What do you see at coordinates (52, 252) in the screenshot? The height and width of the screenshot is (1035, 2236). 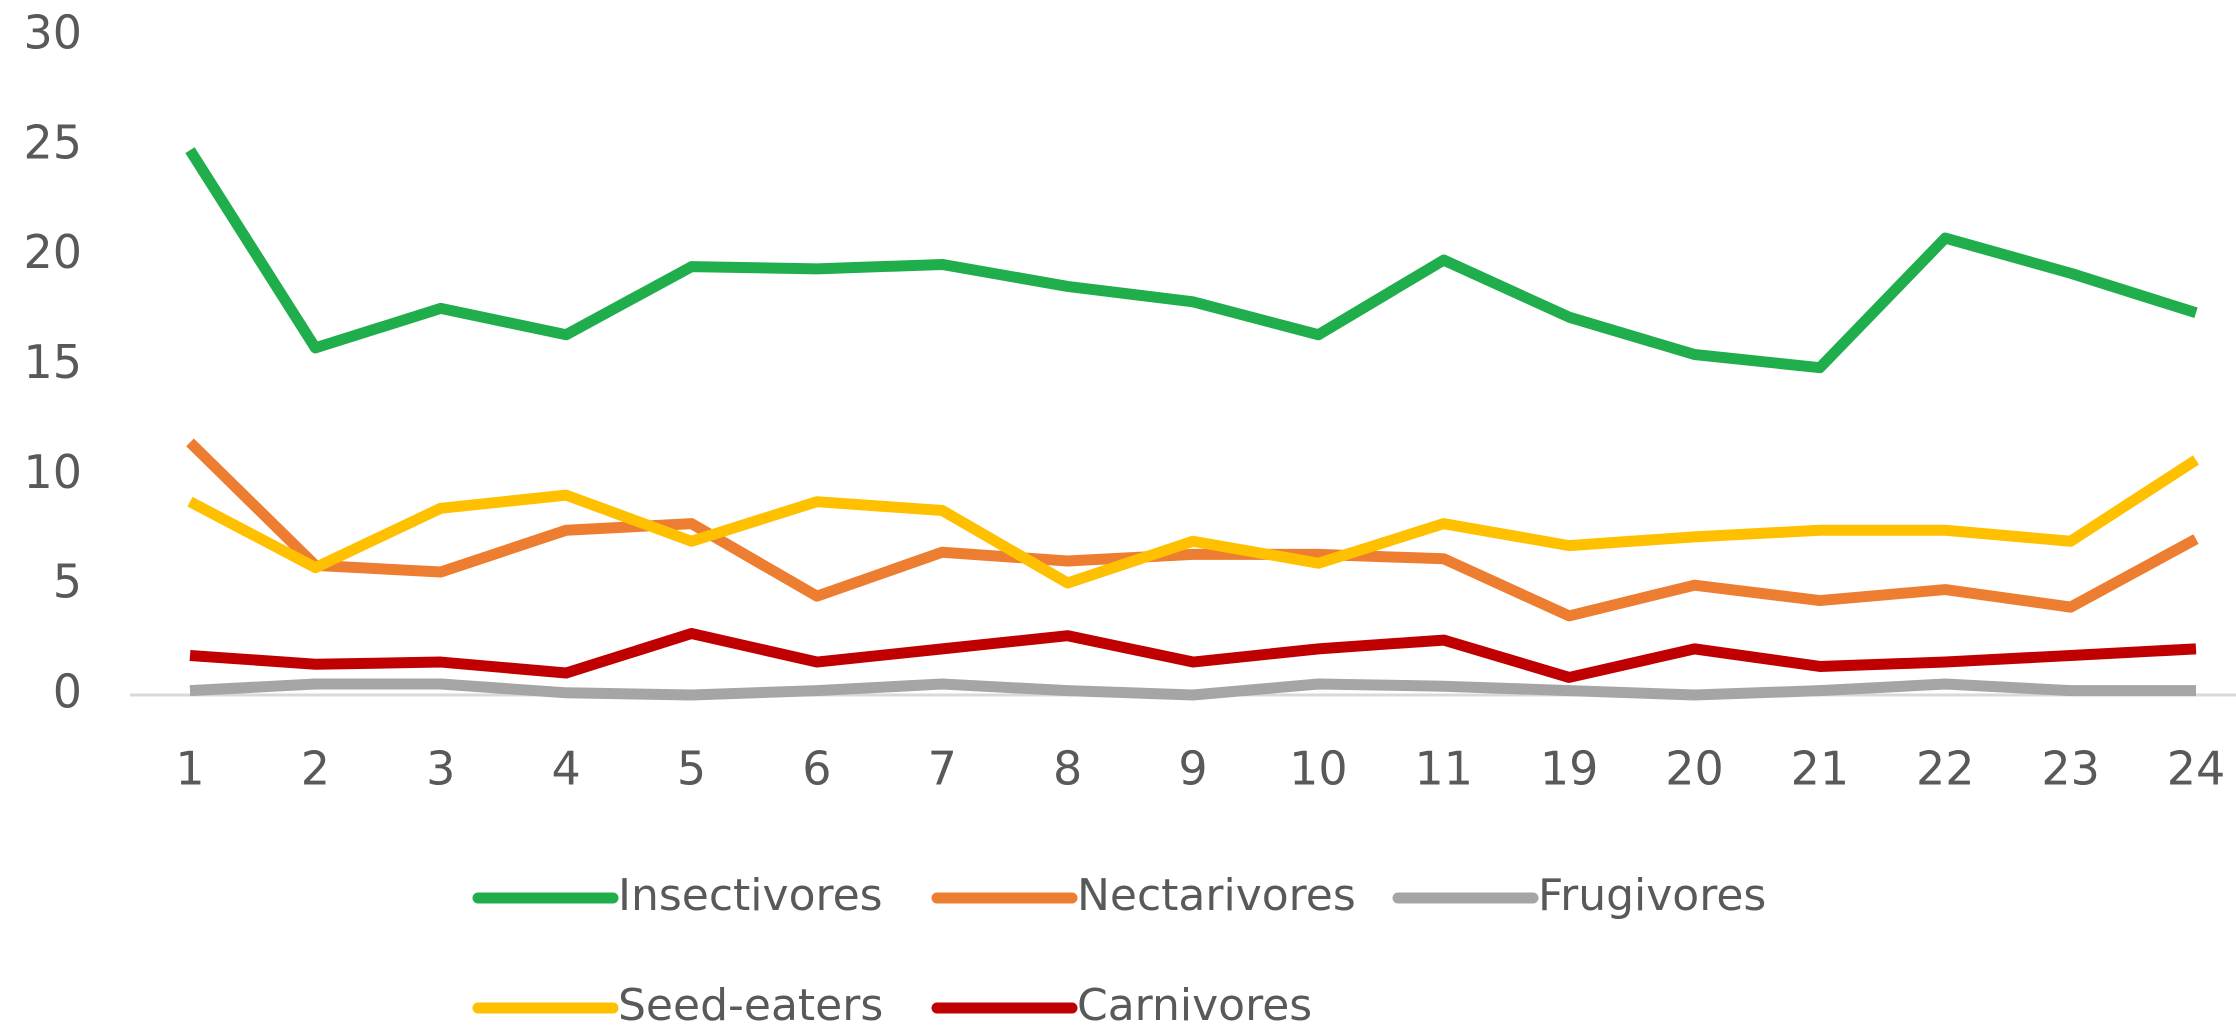 I see `y-tick-label: 20` at bounding box center [52, 252].